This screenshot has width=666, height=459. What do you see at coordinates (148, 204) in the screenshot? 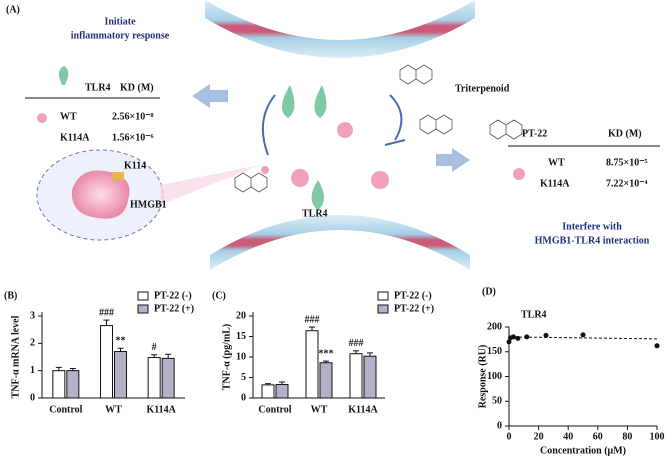
I see `label: HMGB1` at bounding box center [148, 204].